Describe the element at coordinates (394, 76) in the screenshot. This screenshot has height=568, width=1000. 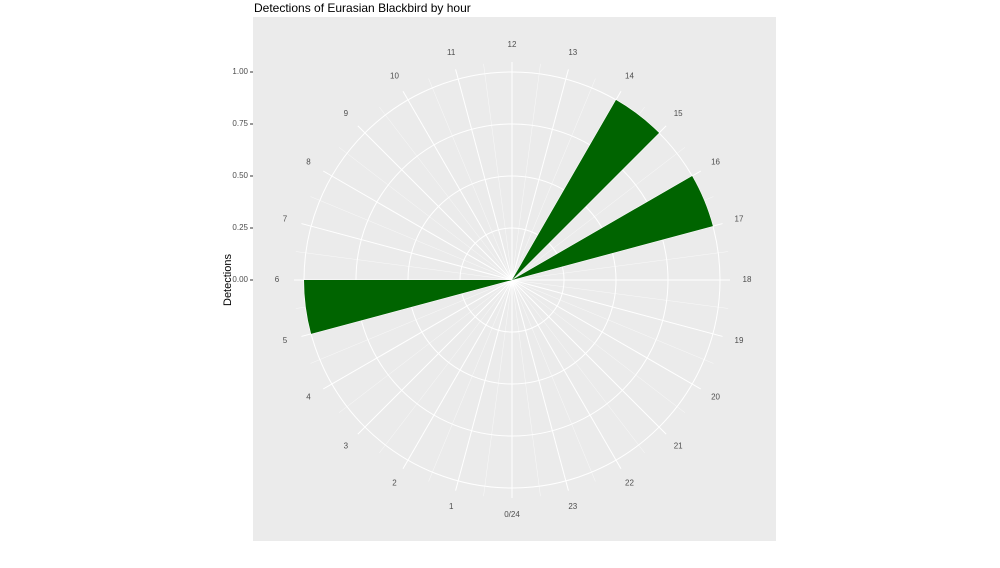
I see `x-tick-label: 10` at that location.